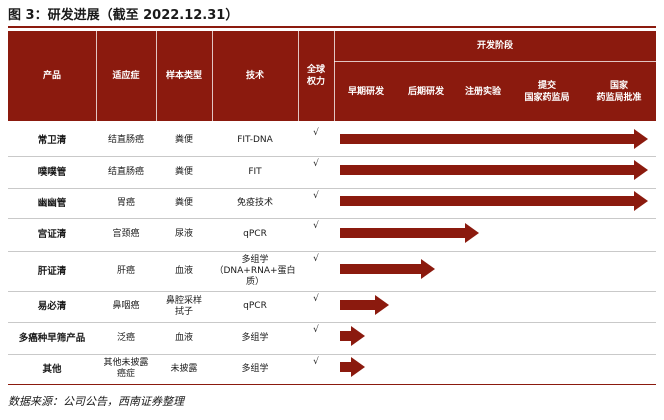 The width and height of the screenshot is (664, 420). I want to click on cell-sample: 未披露, so click(184, 368).